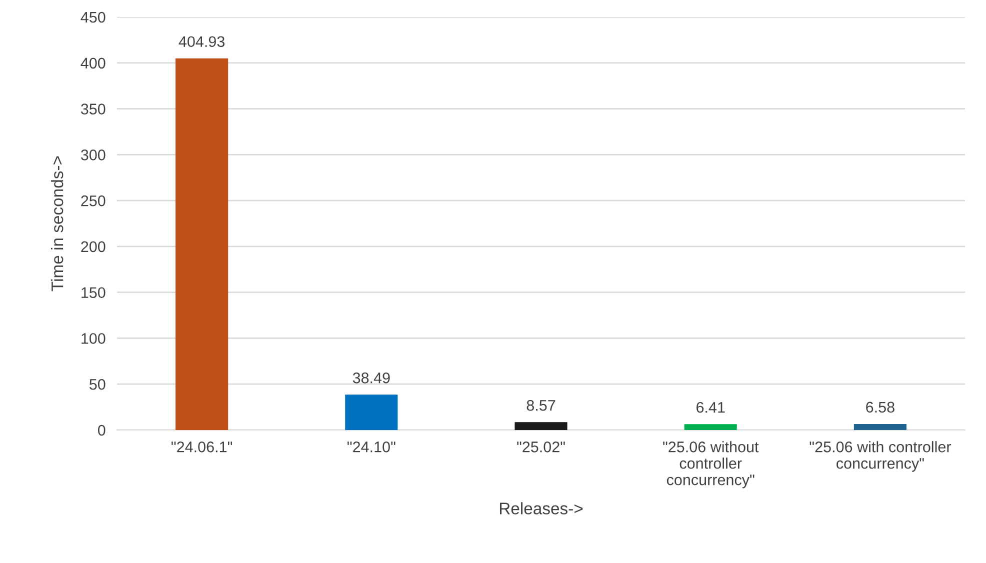 The height and width of the screenshot is (563, 986). I want to click on y-tick-label: 450, so click(93, 17).